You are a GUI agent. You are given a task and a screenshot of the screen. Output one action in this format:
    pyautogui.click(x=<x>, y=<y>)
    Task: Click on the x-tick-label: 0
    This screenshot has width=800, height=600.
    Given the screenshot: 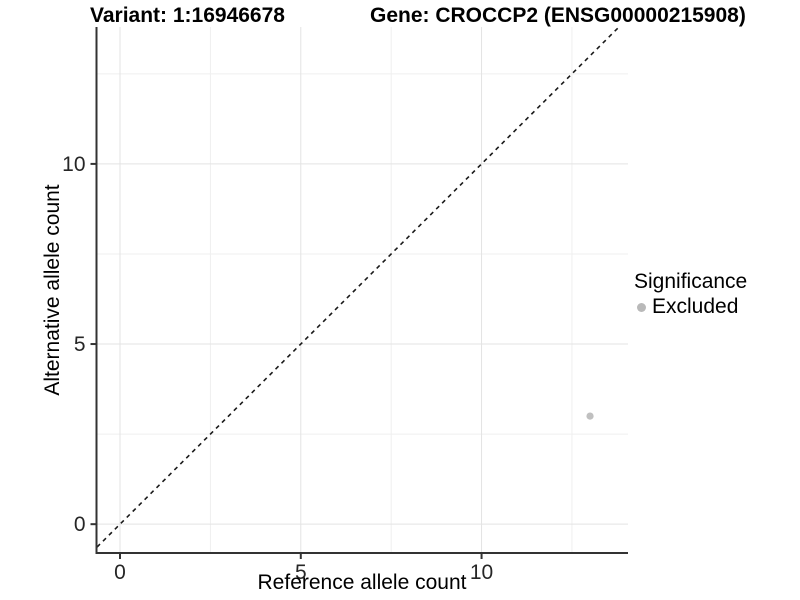 What is the action you would take?
    pyautogui.click(x=120, y=572)
    